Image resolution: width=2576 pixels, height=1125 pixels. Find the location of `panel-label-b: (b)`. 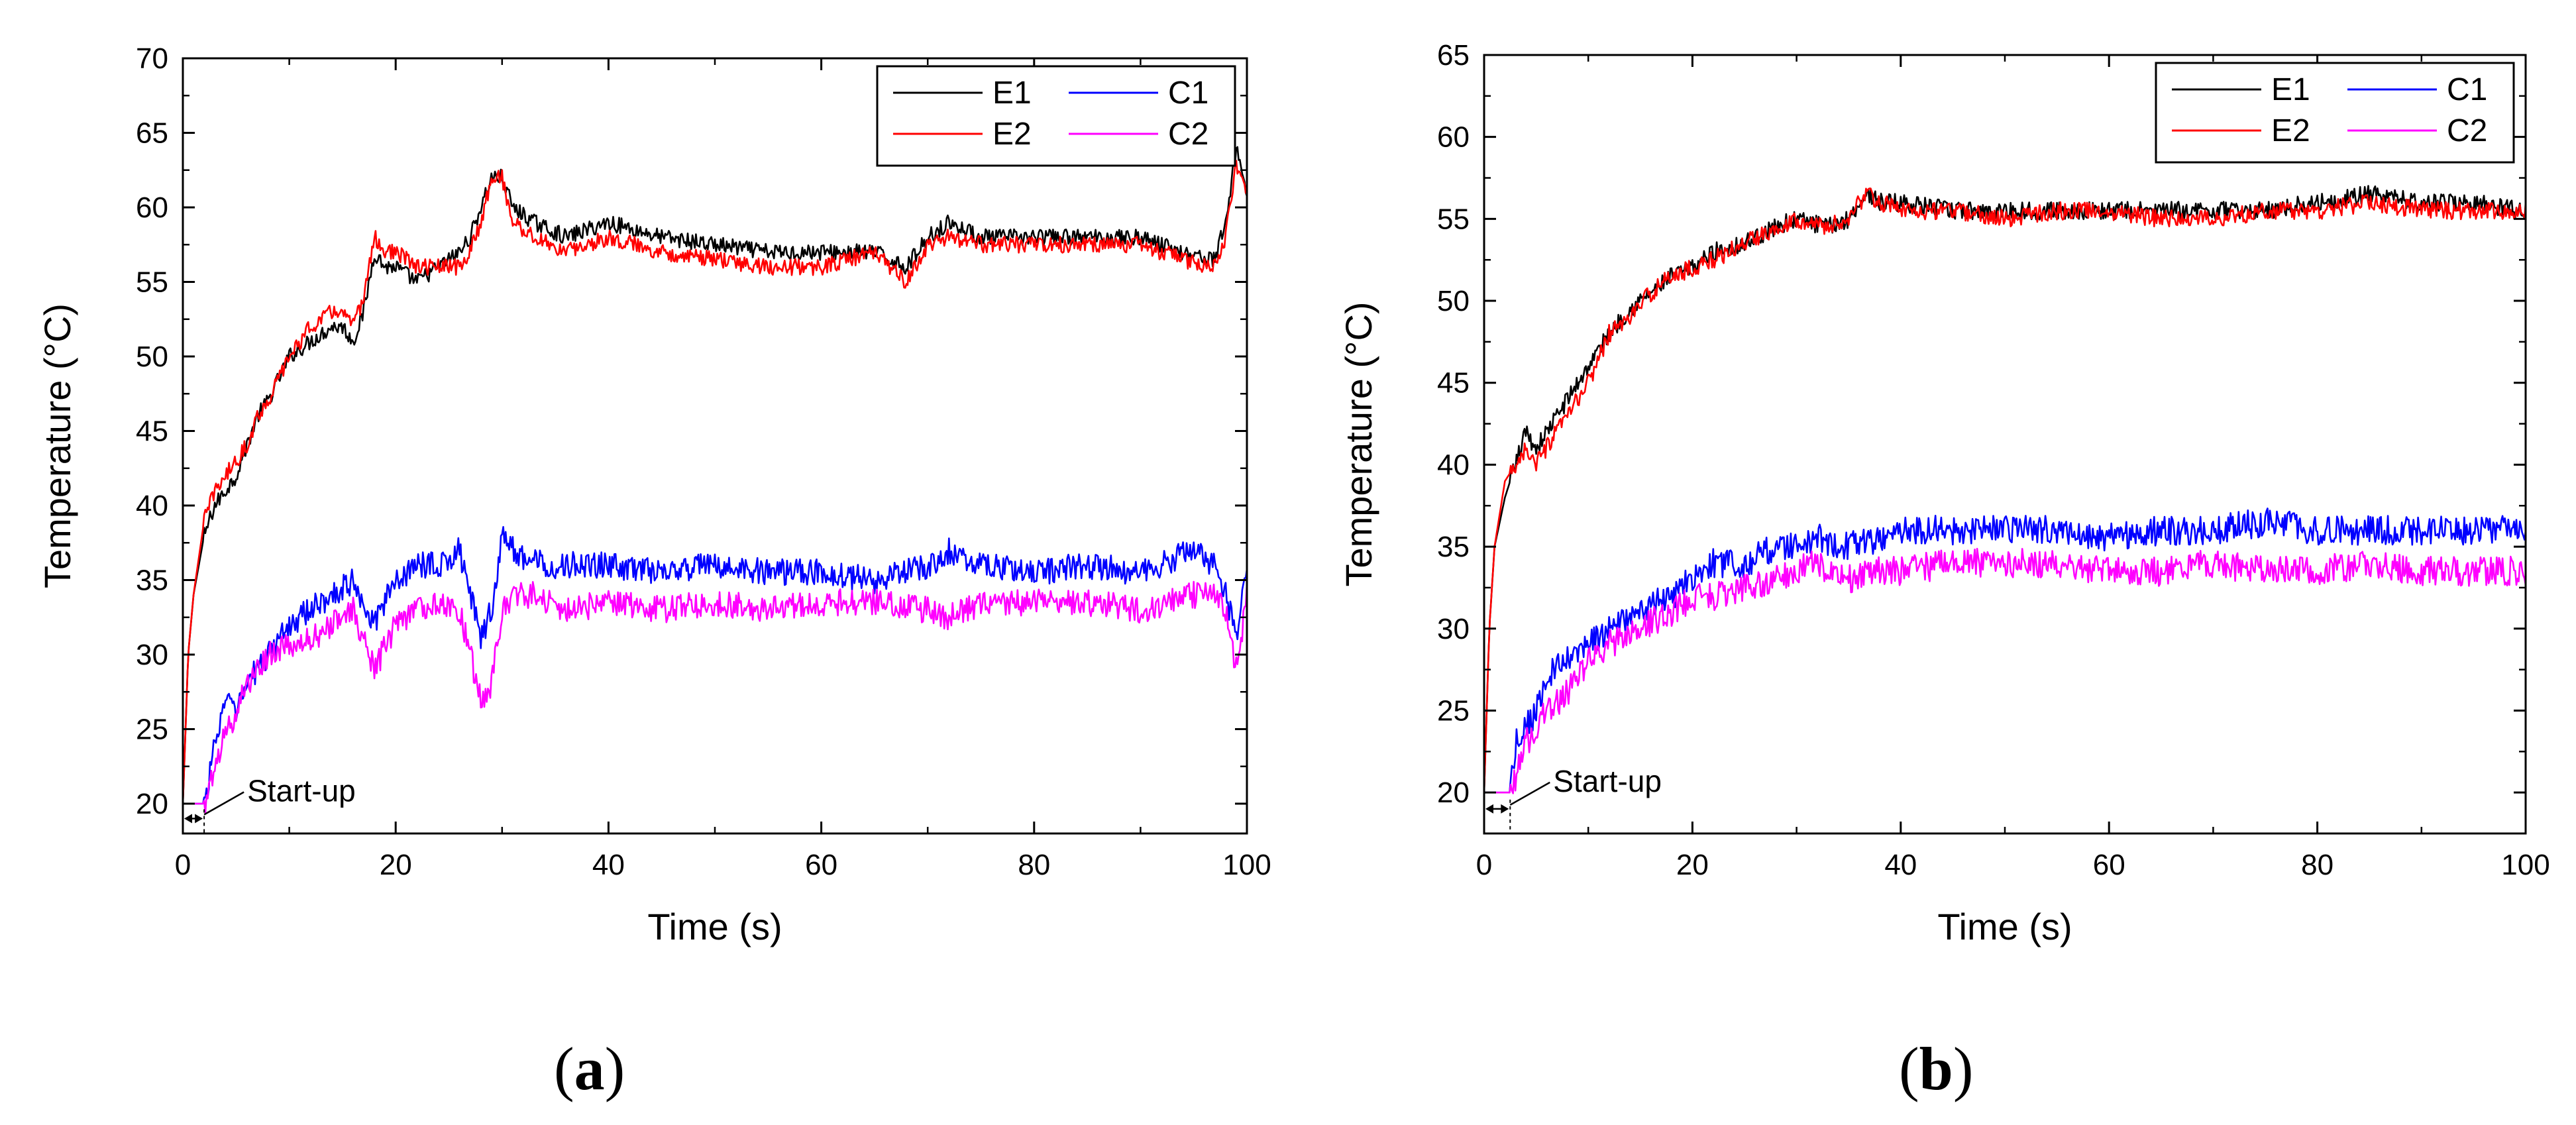

panel-label-b: (b) is located at coordinates (1936, 1069).